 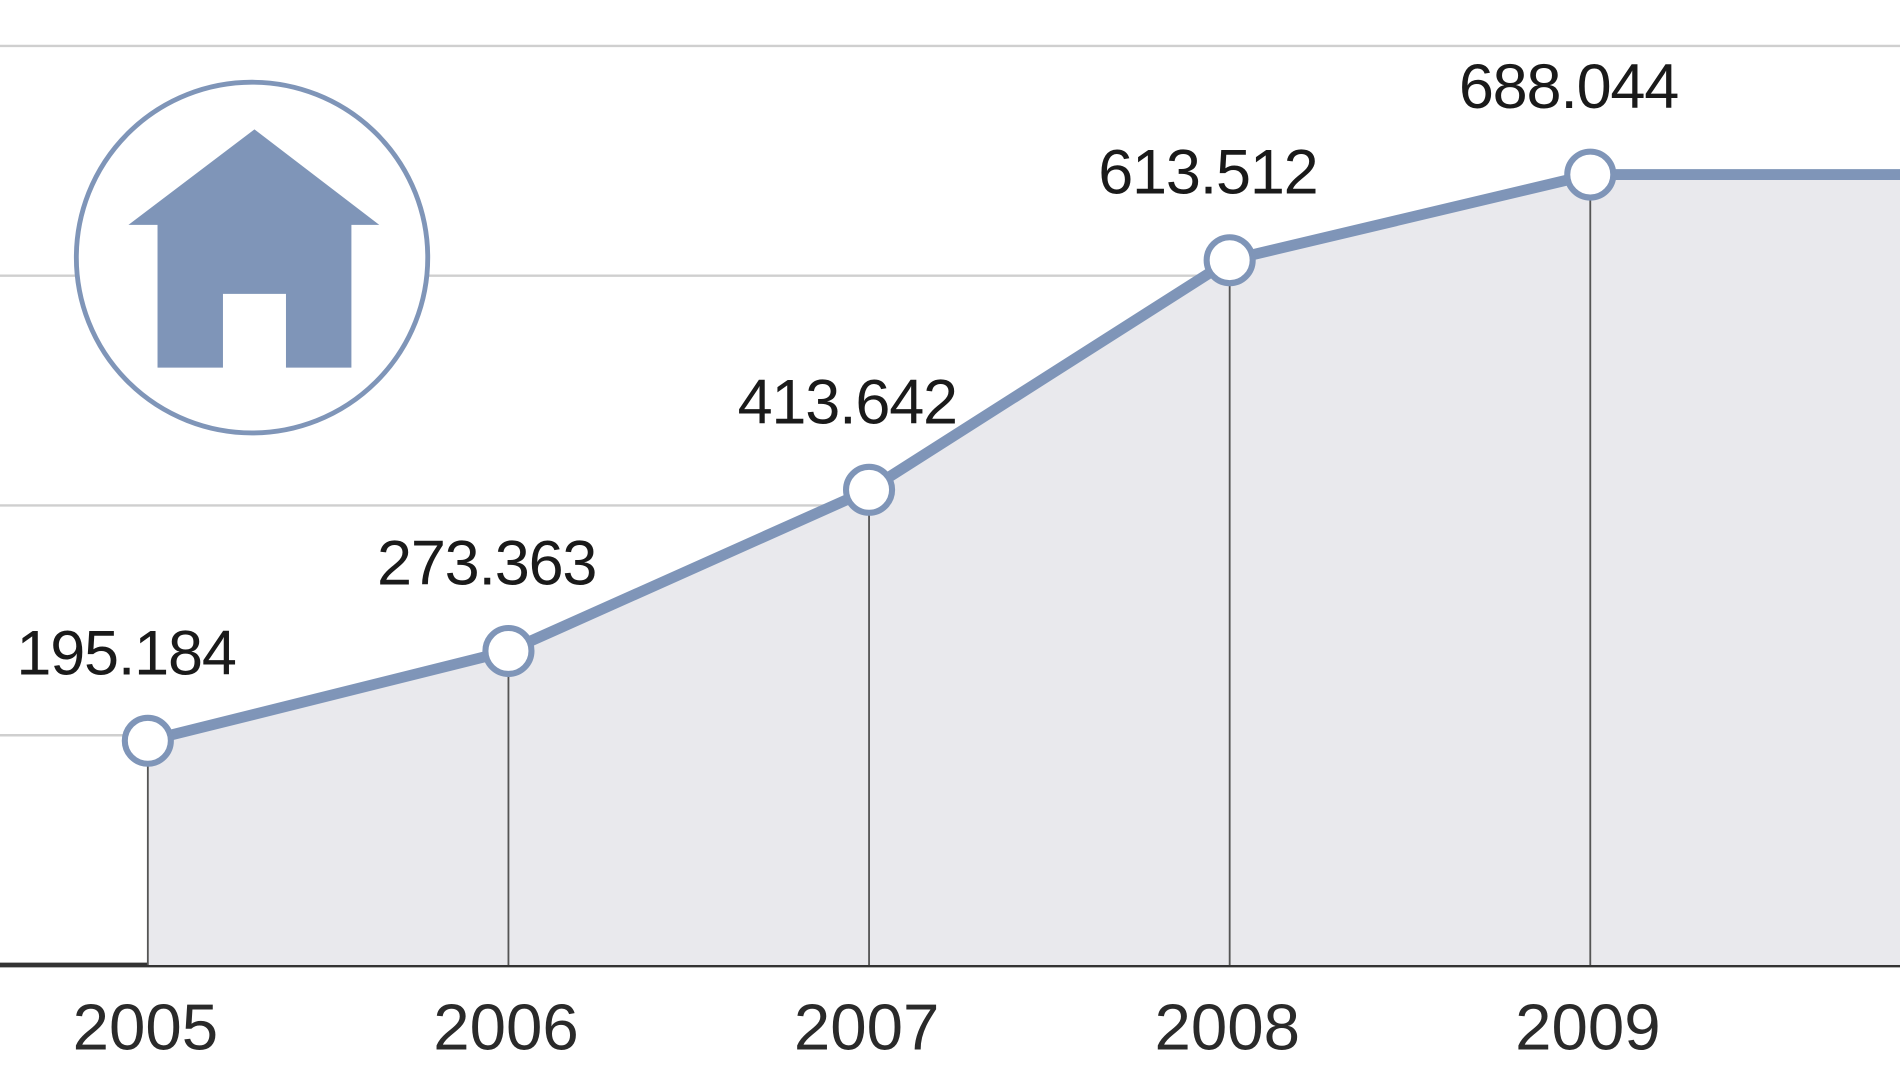 I want to click on icon-house, so click(x=254, y=248).